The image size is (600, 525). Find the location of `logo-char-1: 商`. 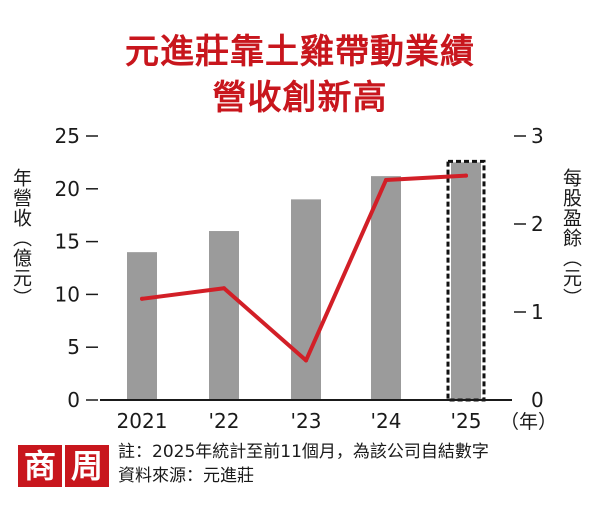

logo-char-1: 商 is located at coordinates (40, 466).